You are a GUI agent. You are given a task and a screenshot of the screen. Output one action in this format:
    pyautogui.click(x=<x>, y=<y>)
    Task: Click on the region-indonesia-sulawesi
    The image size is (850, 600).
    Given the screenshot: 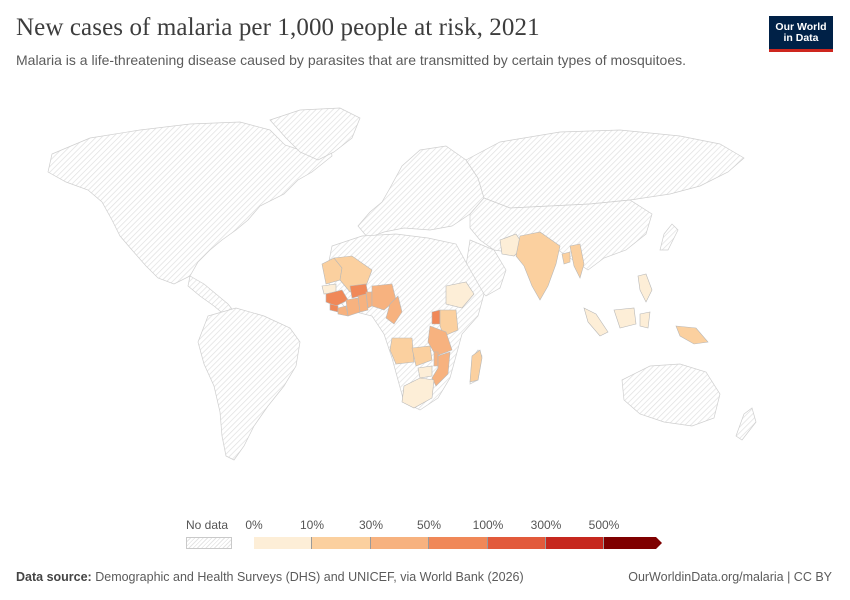 What is the action you would take?
    pyautogui.click(x=645, y=320)
    